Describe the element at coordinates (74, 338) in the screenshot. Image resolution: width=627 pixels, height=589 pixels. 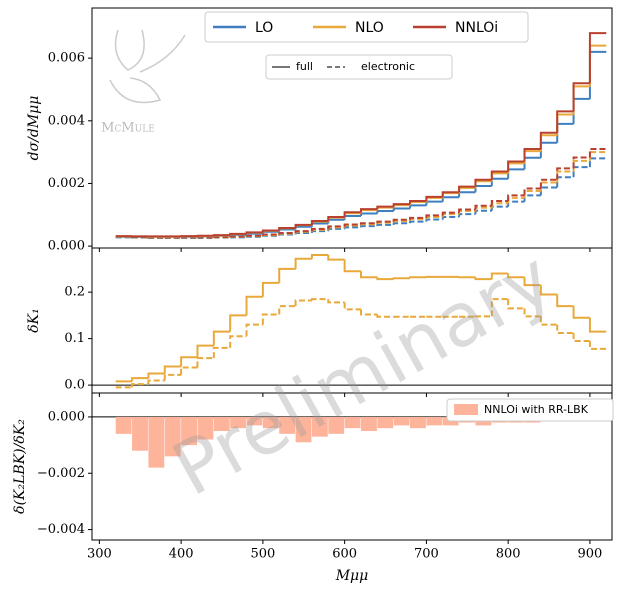
I see `y-tick-label: 0.1` at that location.